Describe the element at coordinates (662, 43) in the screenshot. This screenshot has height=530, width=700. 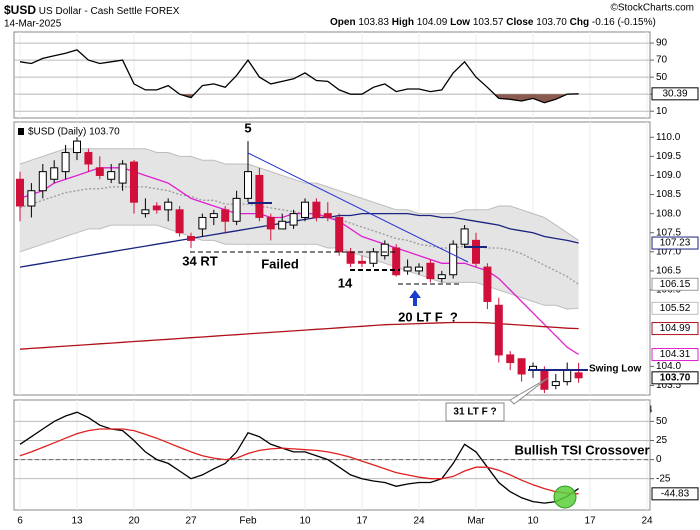
I see `y-tick-label: 90` at that location.